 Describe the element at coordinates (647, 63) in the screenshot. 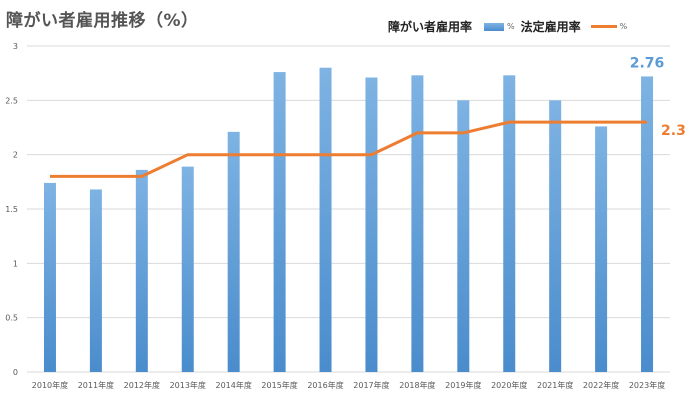

I see `data-label-employment-2023: 2.76` at that location.